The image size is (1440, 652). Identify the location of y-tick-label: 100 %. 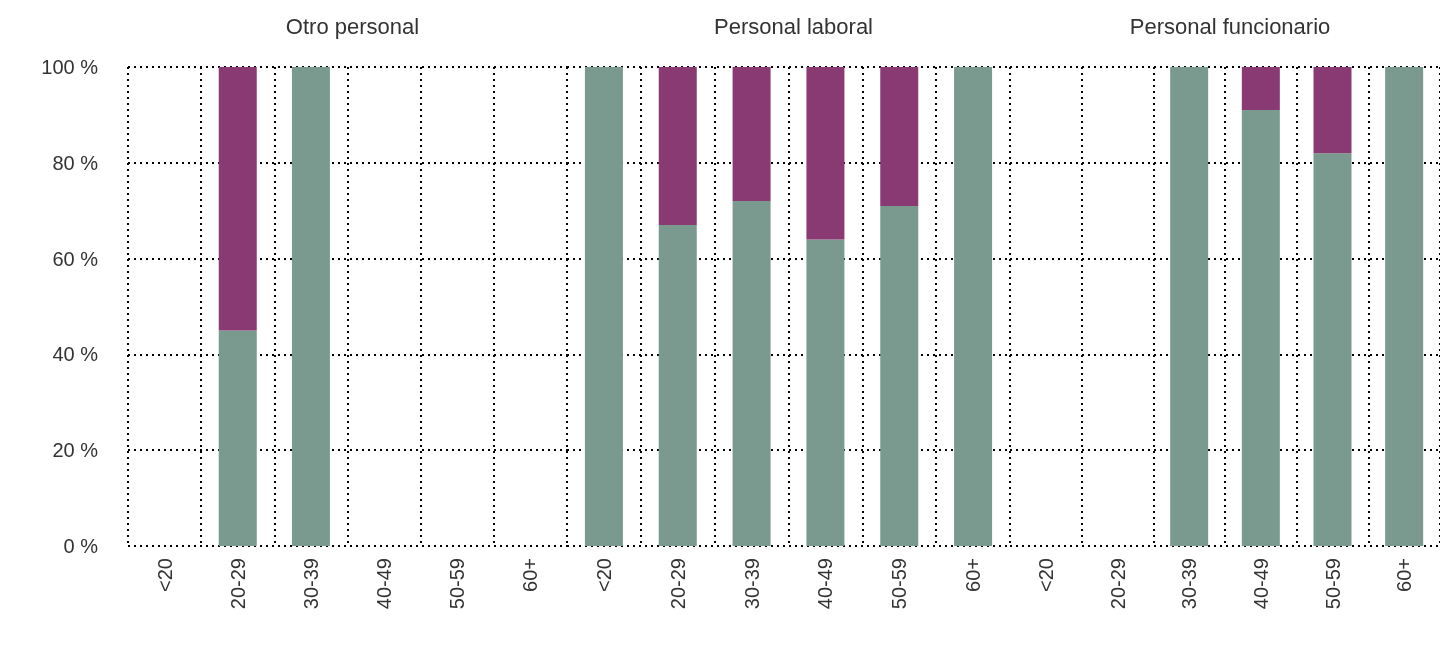
(70, 67).